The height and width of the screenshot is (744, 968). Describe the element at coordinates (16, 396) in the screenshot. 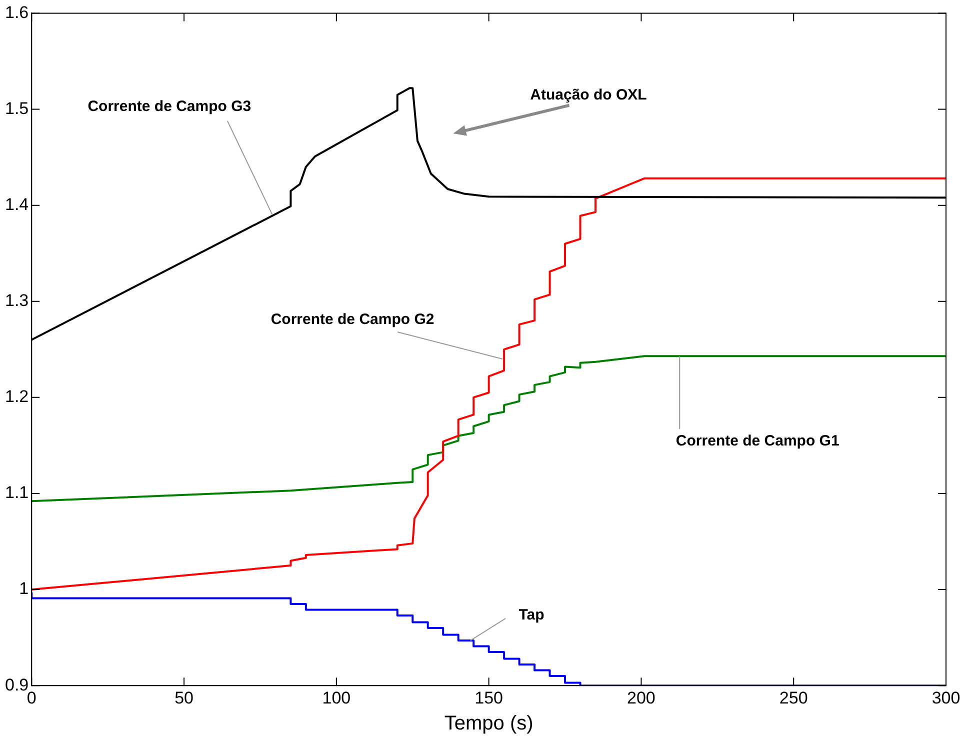

I see `y-tick-label: 1.2` at that location.